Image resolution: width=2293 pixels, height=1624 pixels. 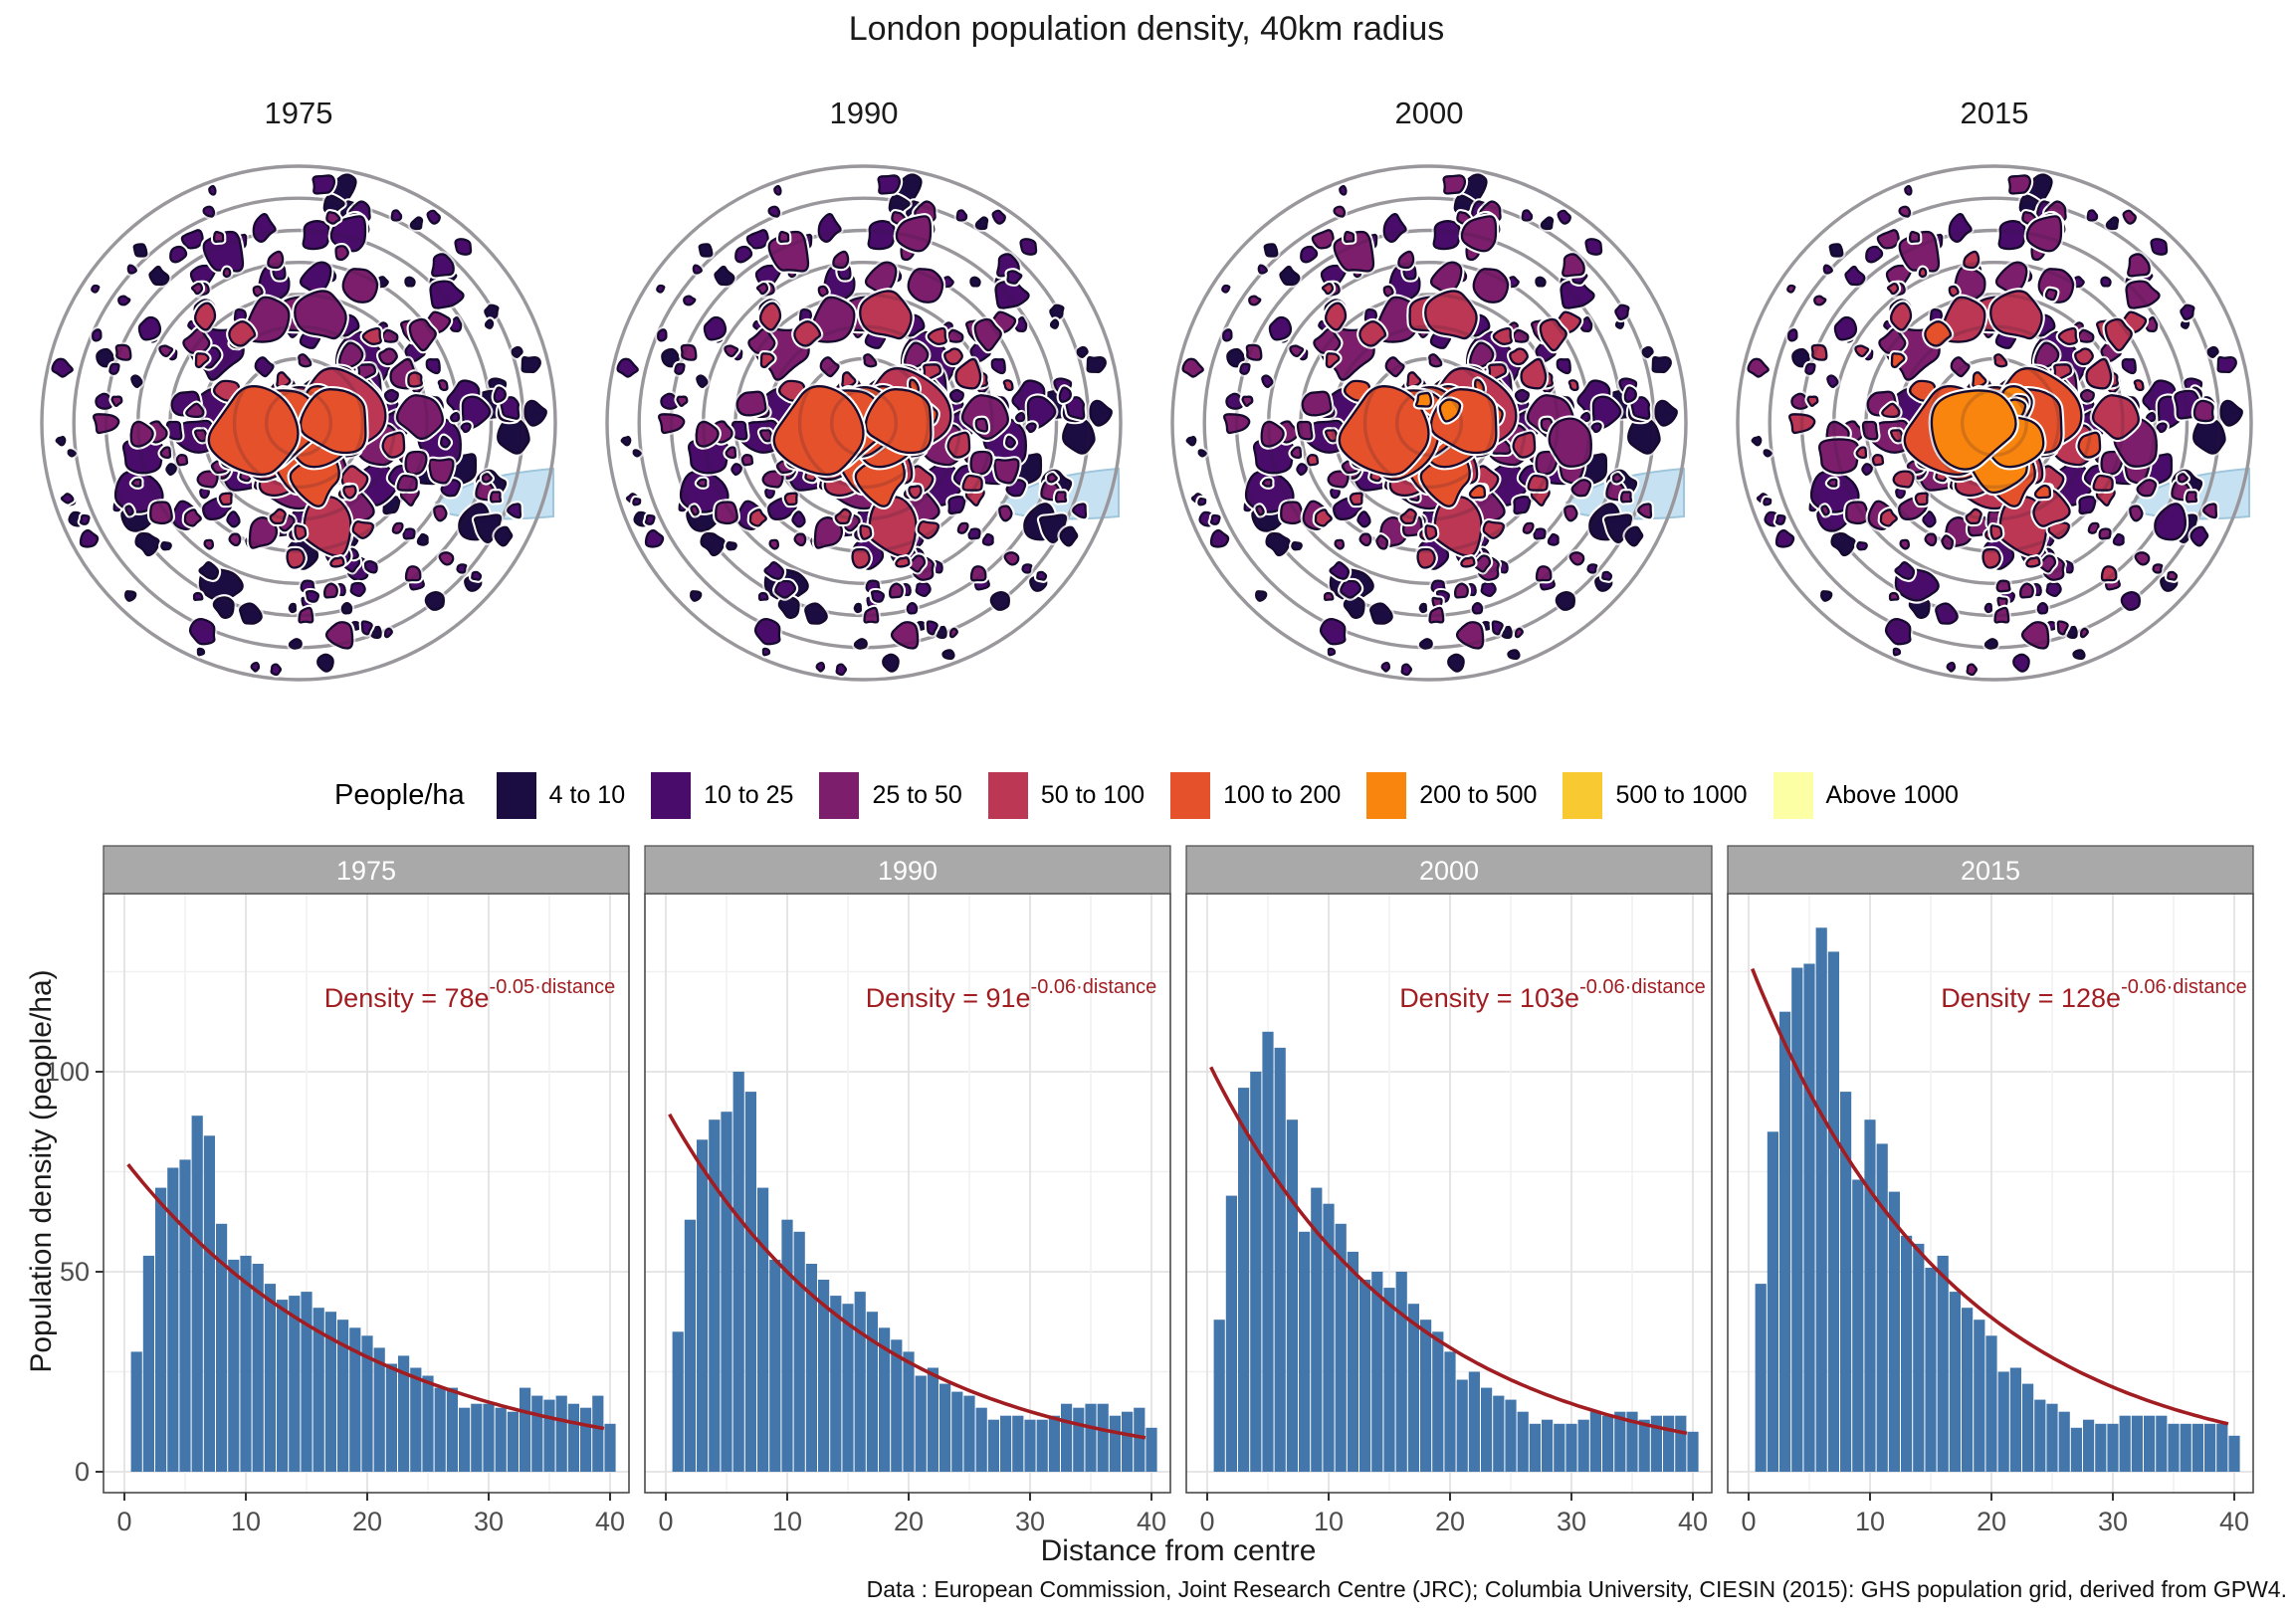 I want to click on bar-2015-km38, so click(x=2210, y=1448).